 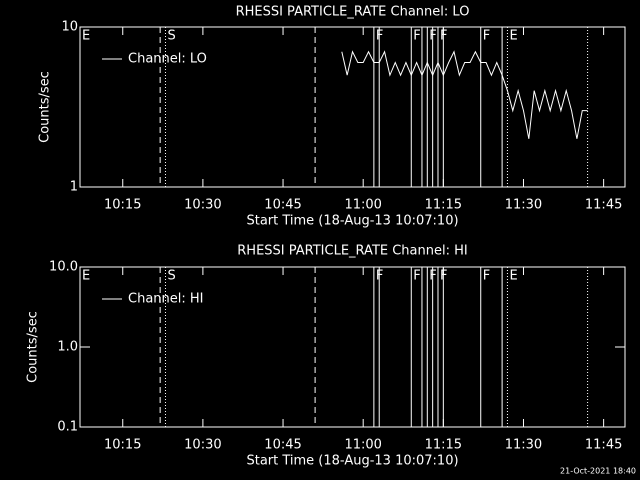 I want to click on footer: 21-Oct-2021 18:40, so click(x=598, y=471).